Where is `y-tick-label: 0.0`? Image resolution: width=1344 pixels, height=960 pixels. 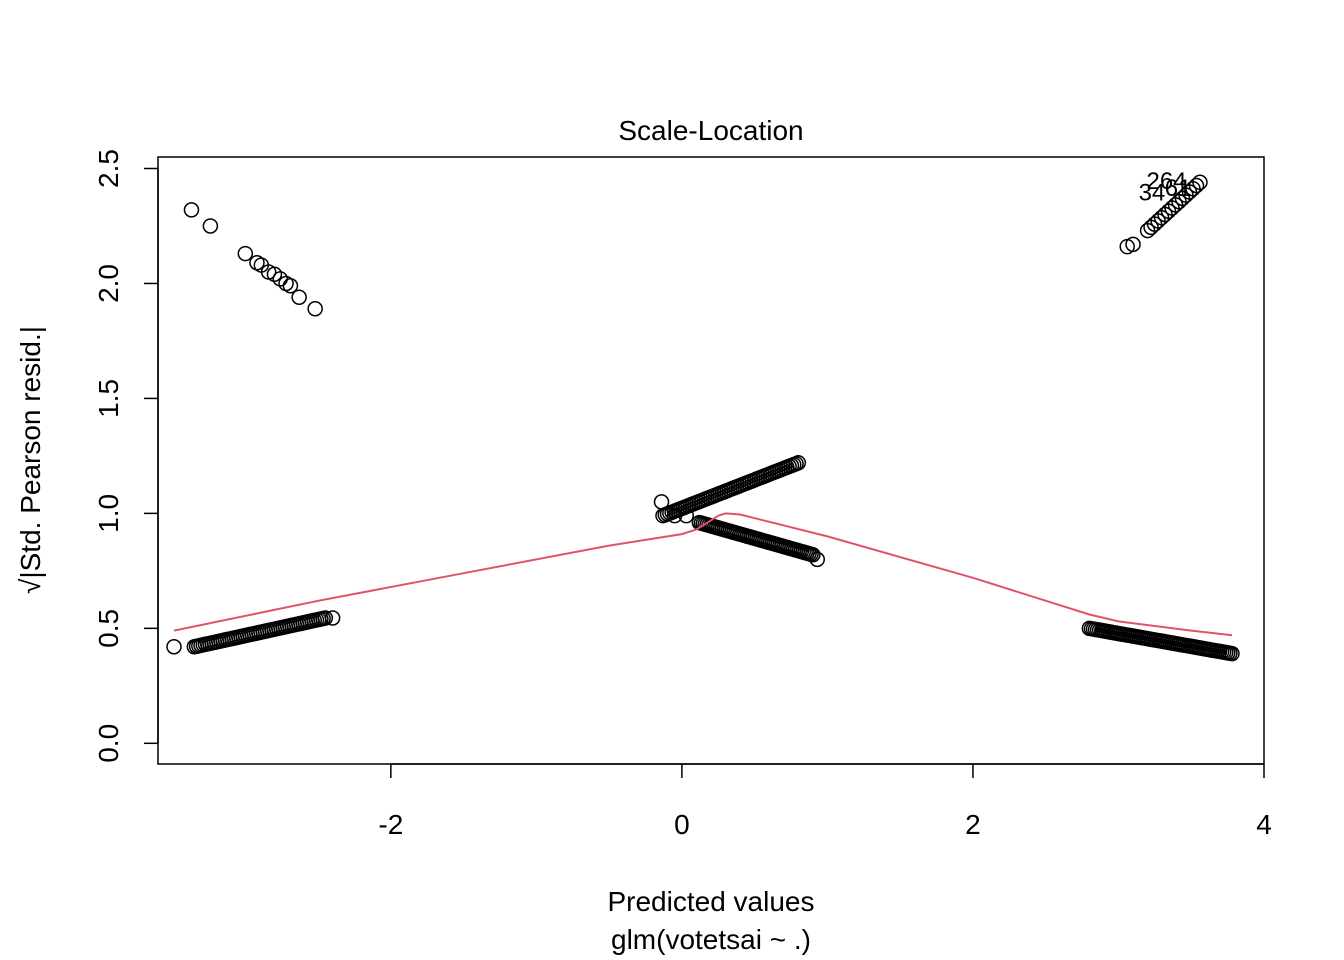 y-tick-label: 0.0 is located at coordinates (108, 743).